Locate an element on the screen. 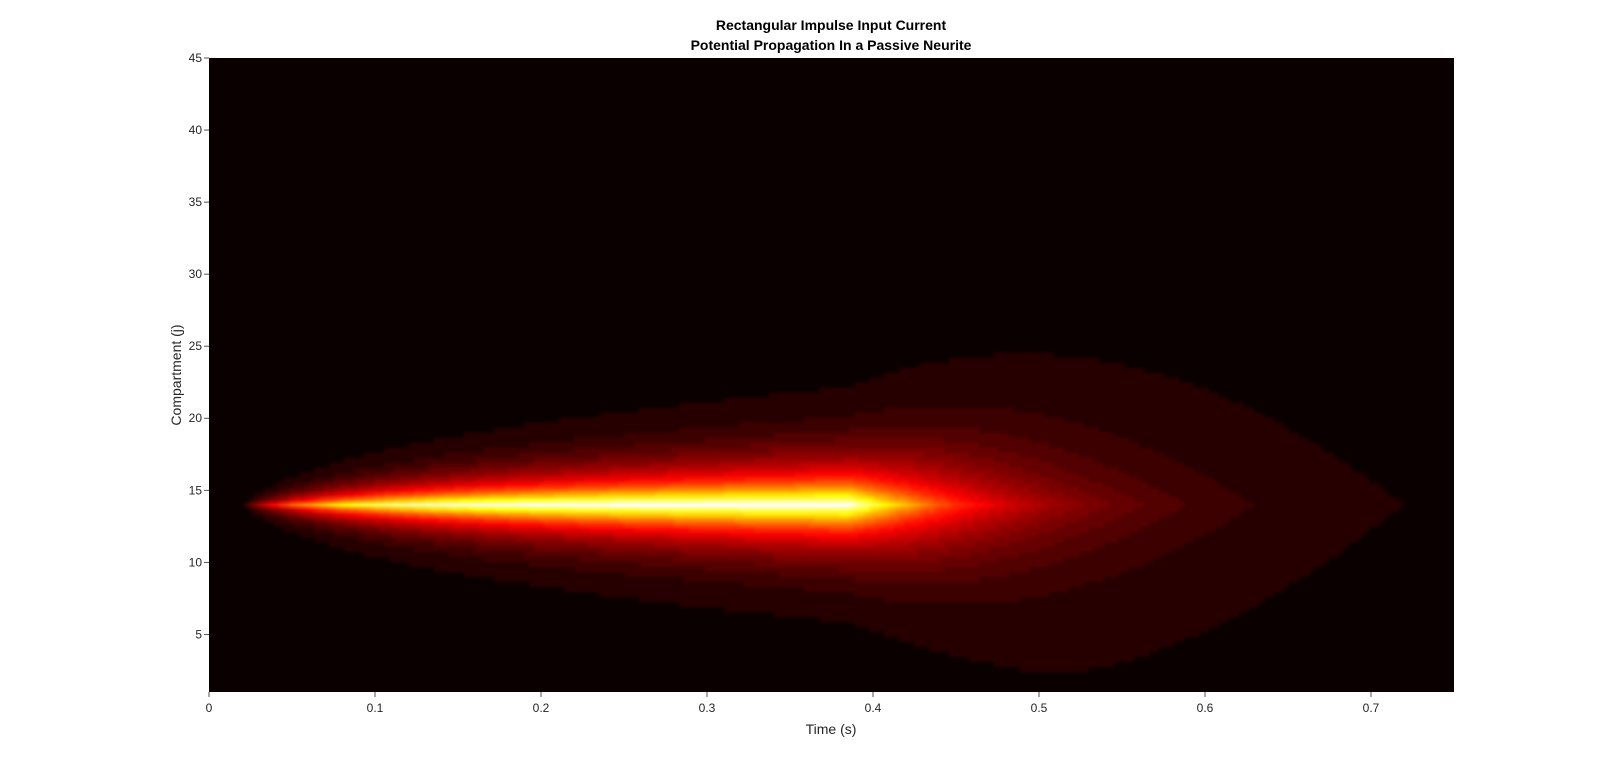  y-tick-label: 5 is located at coordinates (198, 634).